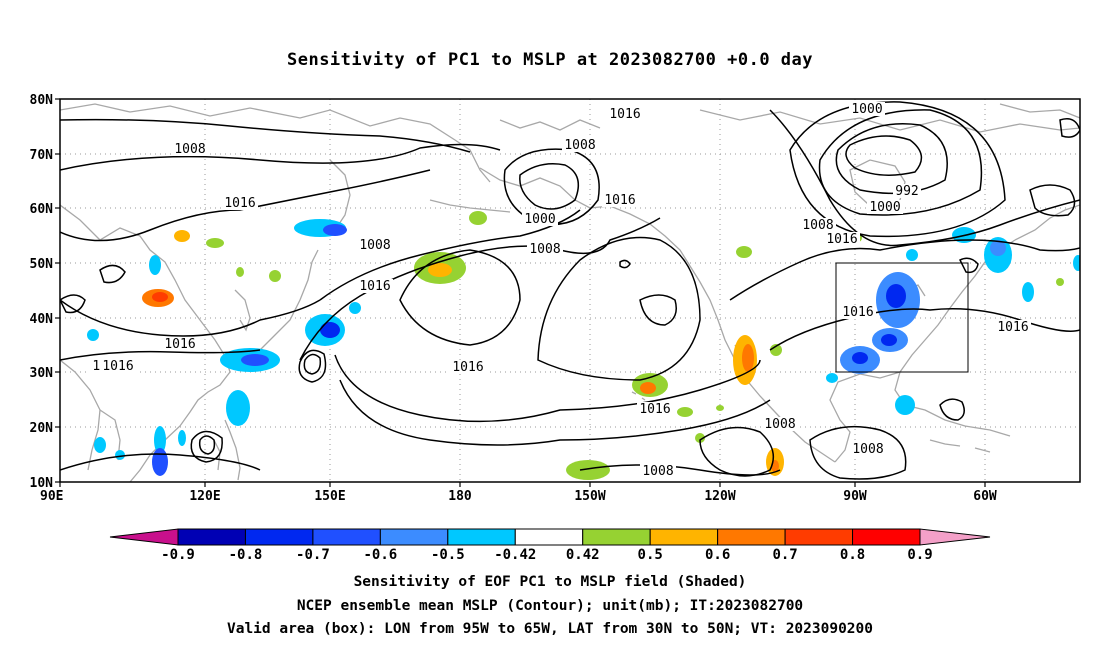 This screenshot has height=650, width=1100. Describe the element at coordinates (144, 537) in the screenshot. I see `colorbar-low-end` at that location.